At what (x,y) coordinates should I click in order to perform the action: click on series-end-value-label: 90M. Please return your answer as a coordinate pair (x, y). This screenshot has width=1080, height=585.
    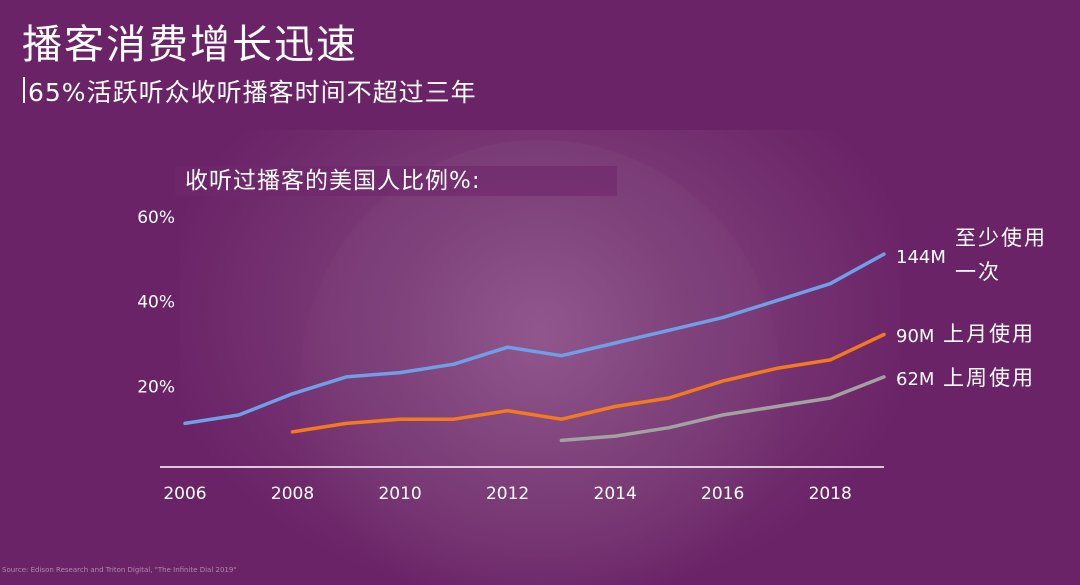
    Looking at the image, I should click on (915, 335).